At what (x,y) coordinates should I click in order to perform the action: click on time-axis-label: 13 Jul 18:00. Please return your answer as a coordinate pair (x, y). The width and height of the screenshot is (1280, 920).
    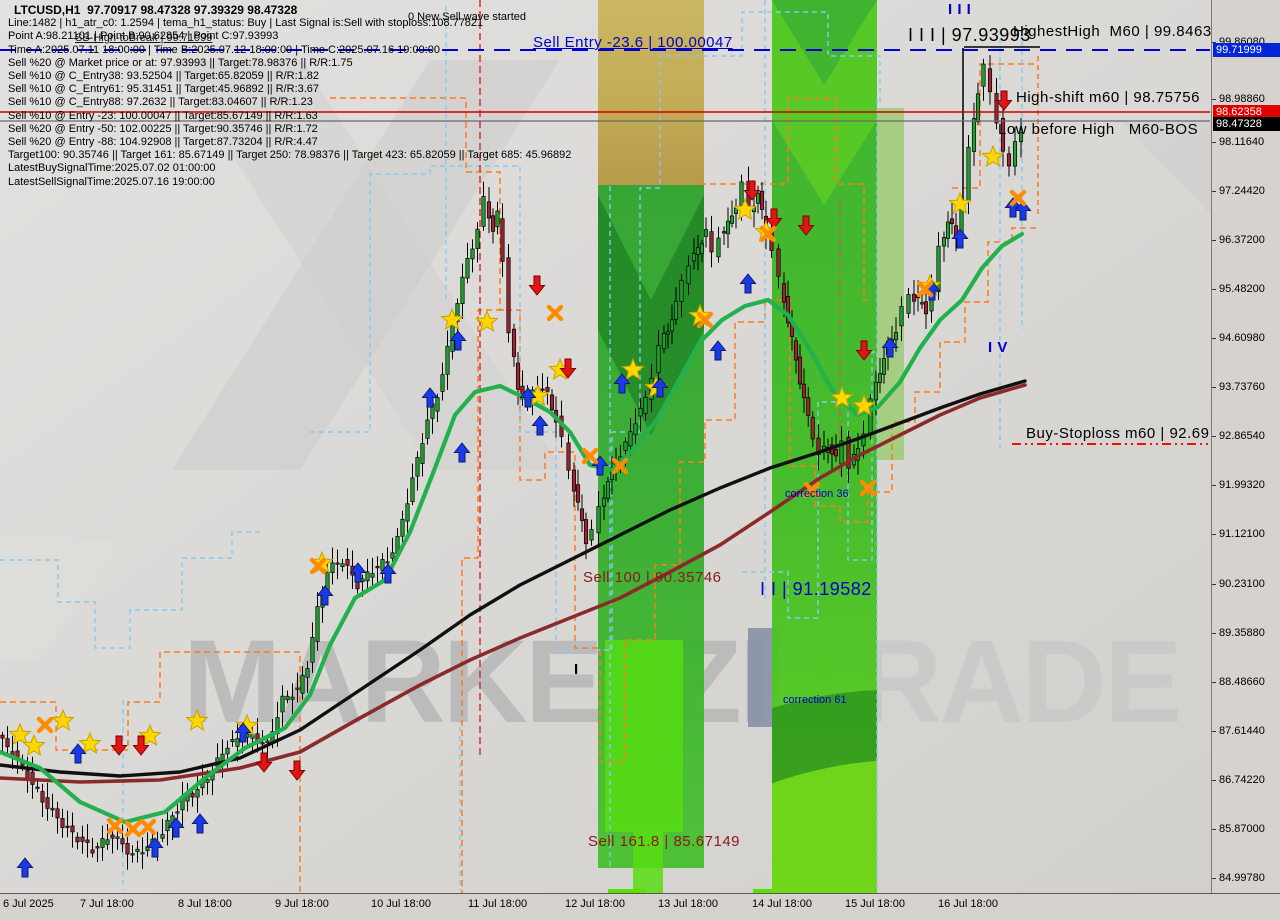
    Looking at the image, I should click on (688, 904).